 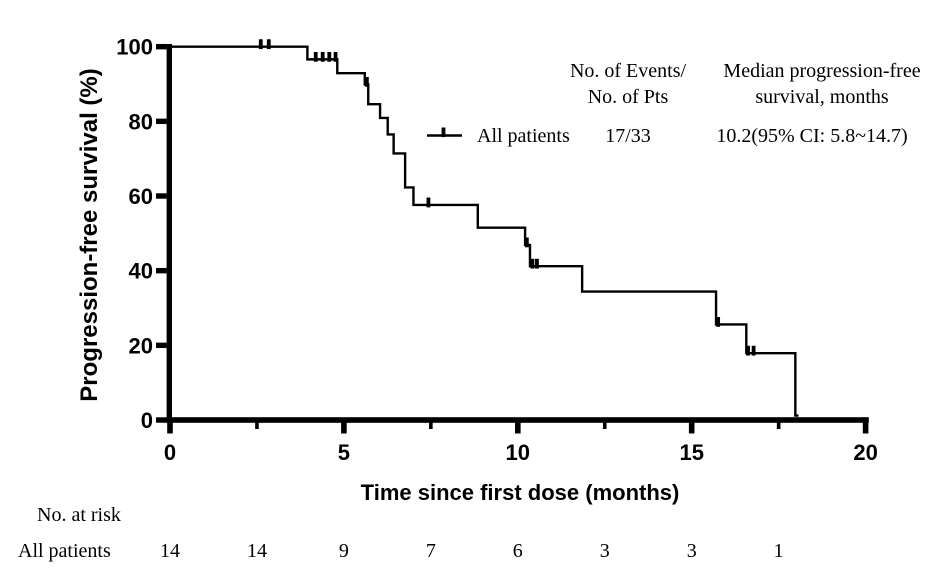 What do you see at coordinates (779, 551) in the screenshot?
I see `at-risk-value: 1` at bounding box center [779, 551].